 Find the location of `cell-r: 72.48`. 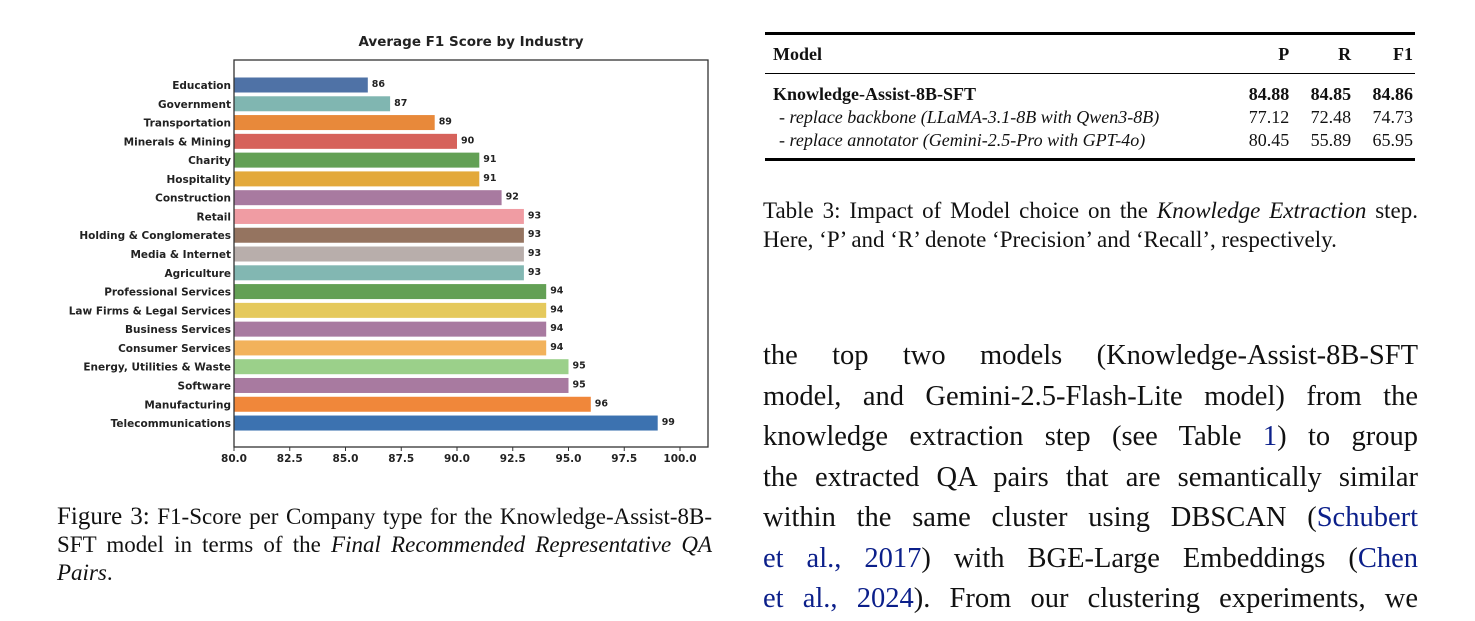

cell-r: 72.48 is located at coordinates (1331, 117).